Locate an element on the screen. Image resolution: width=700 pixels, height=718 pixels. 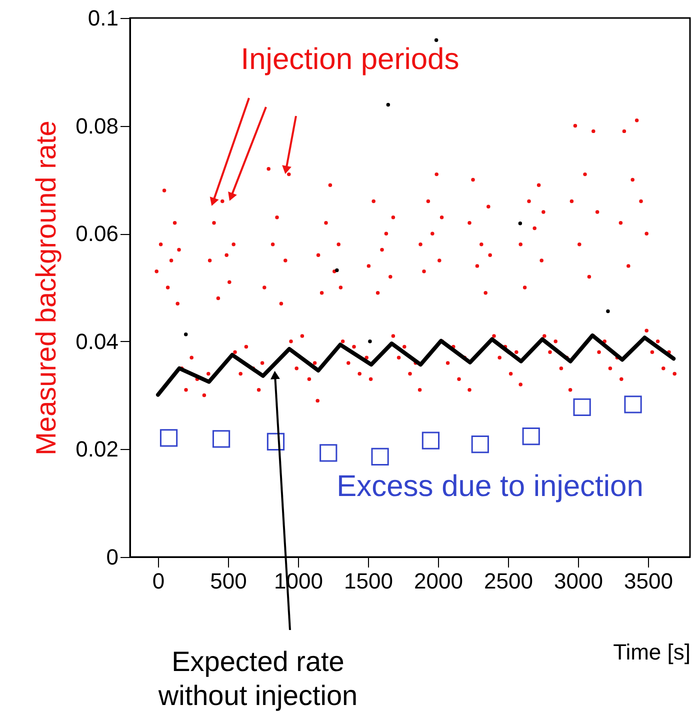
y-tick-label: 0 is located at coordinates (112, 557).